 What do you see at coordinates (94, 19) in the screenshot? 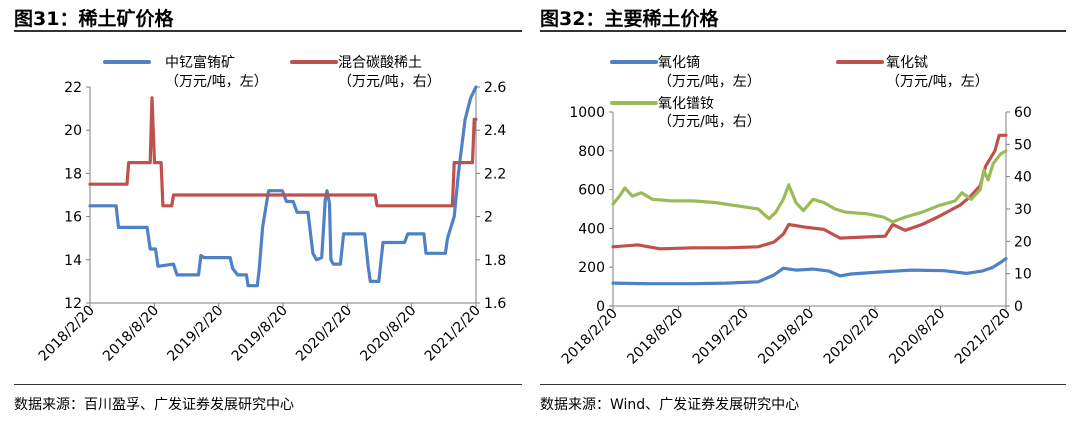
I see `chart-title: 图31：稀土矿价格` at bounding box center [94, 19].